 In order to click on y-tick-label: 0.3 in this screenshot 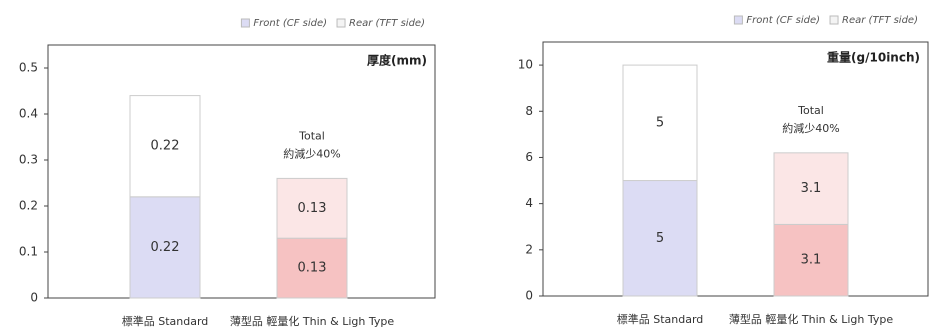, I will do `click(28, 160)`.